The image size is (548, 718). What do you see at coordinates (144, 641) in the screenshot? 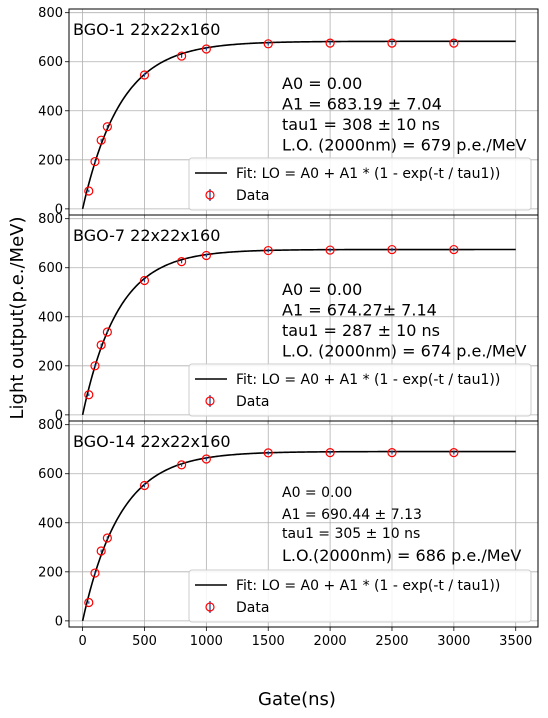
I see `x-tick-label: 500` at bounding box center [144, 641].